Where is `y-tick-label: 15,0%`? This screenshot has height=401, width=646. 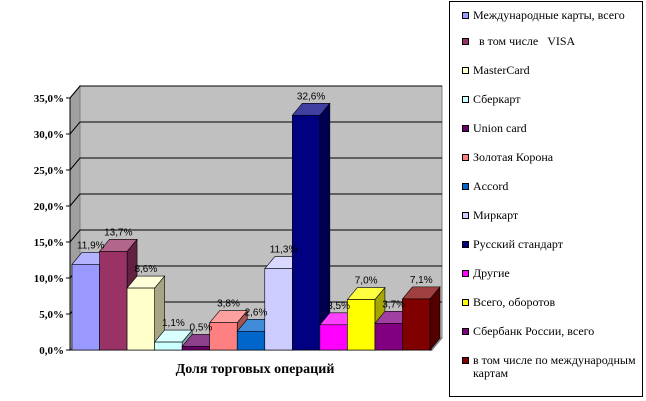 y-tick-label: 15,0% is located at coordinates (49, 243).